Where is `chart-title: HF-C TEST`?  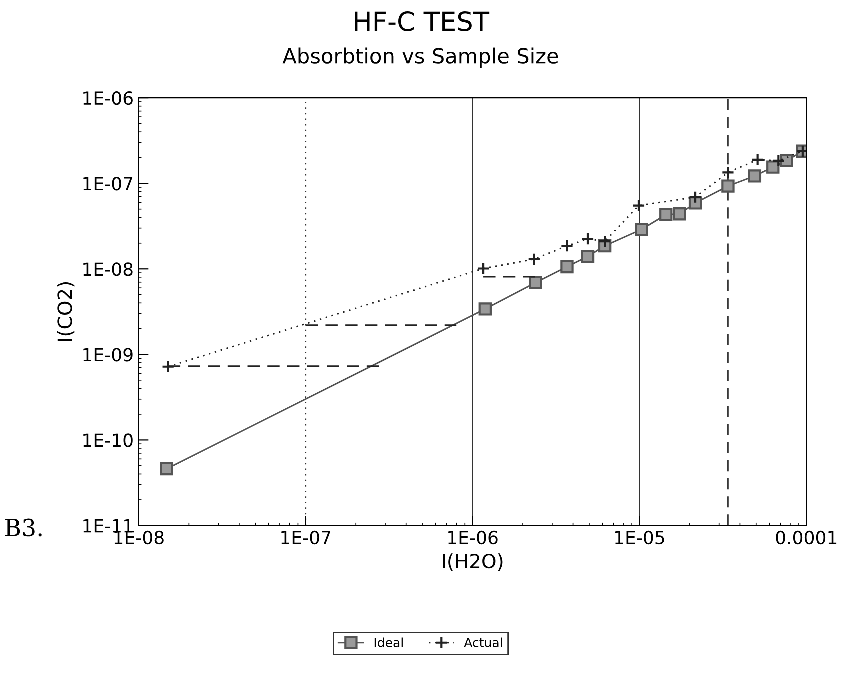
chart-title: HF-C TEST is located at coordinates (422, 22).